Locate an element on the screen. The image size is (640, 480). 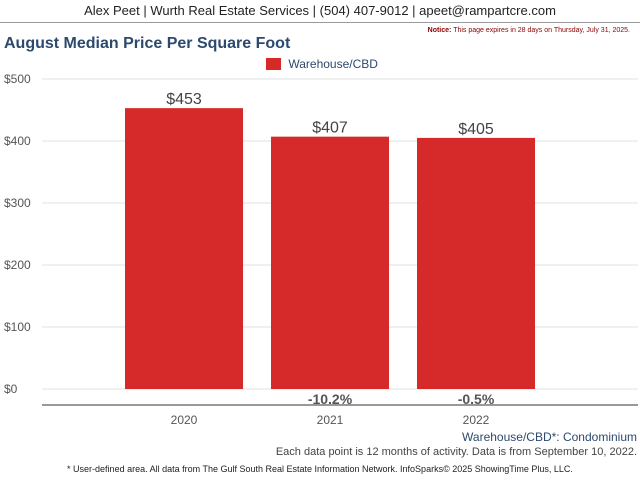
legend-swatch is located at coordinates (273, 64).